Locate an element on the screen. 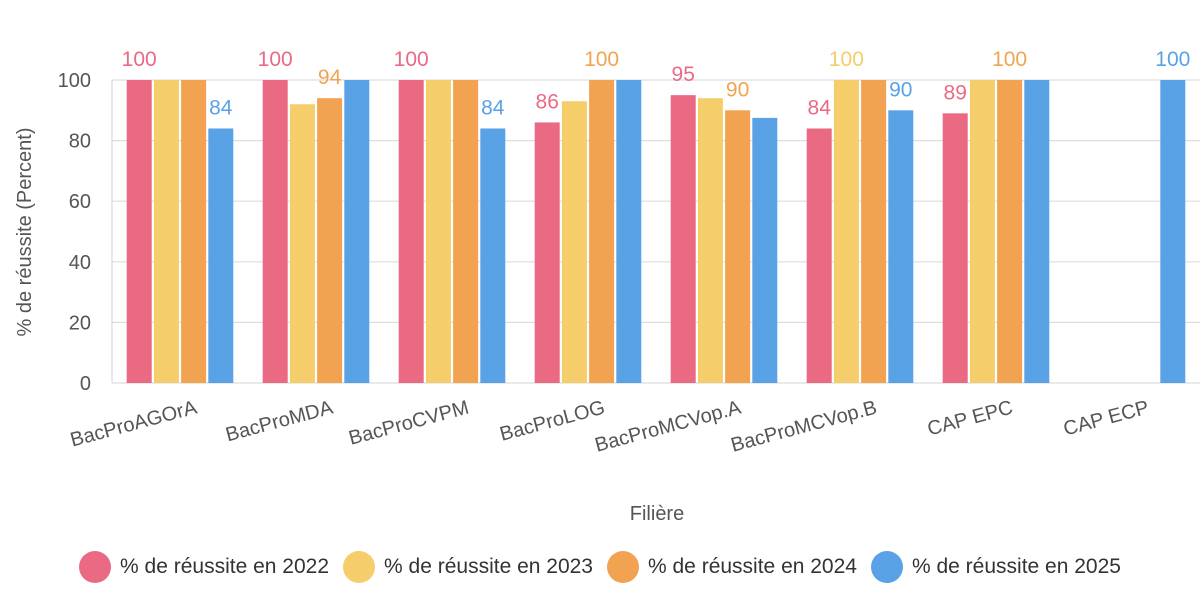 Image resolution: width=1200 pixels, height=600 pixels. x-tick-label: CAP ECP is located at coordinates (1106, 419).